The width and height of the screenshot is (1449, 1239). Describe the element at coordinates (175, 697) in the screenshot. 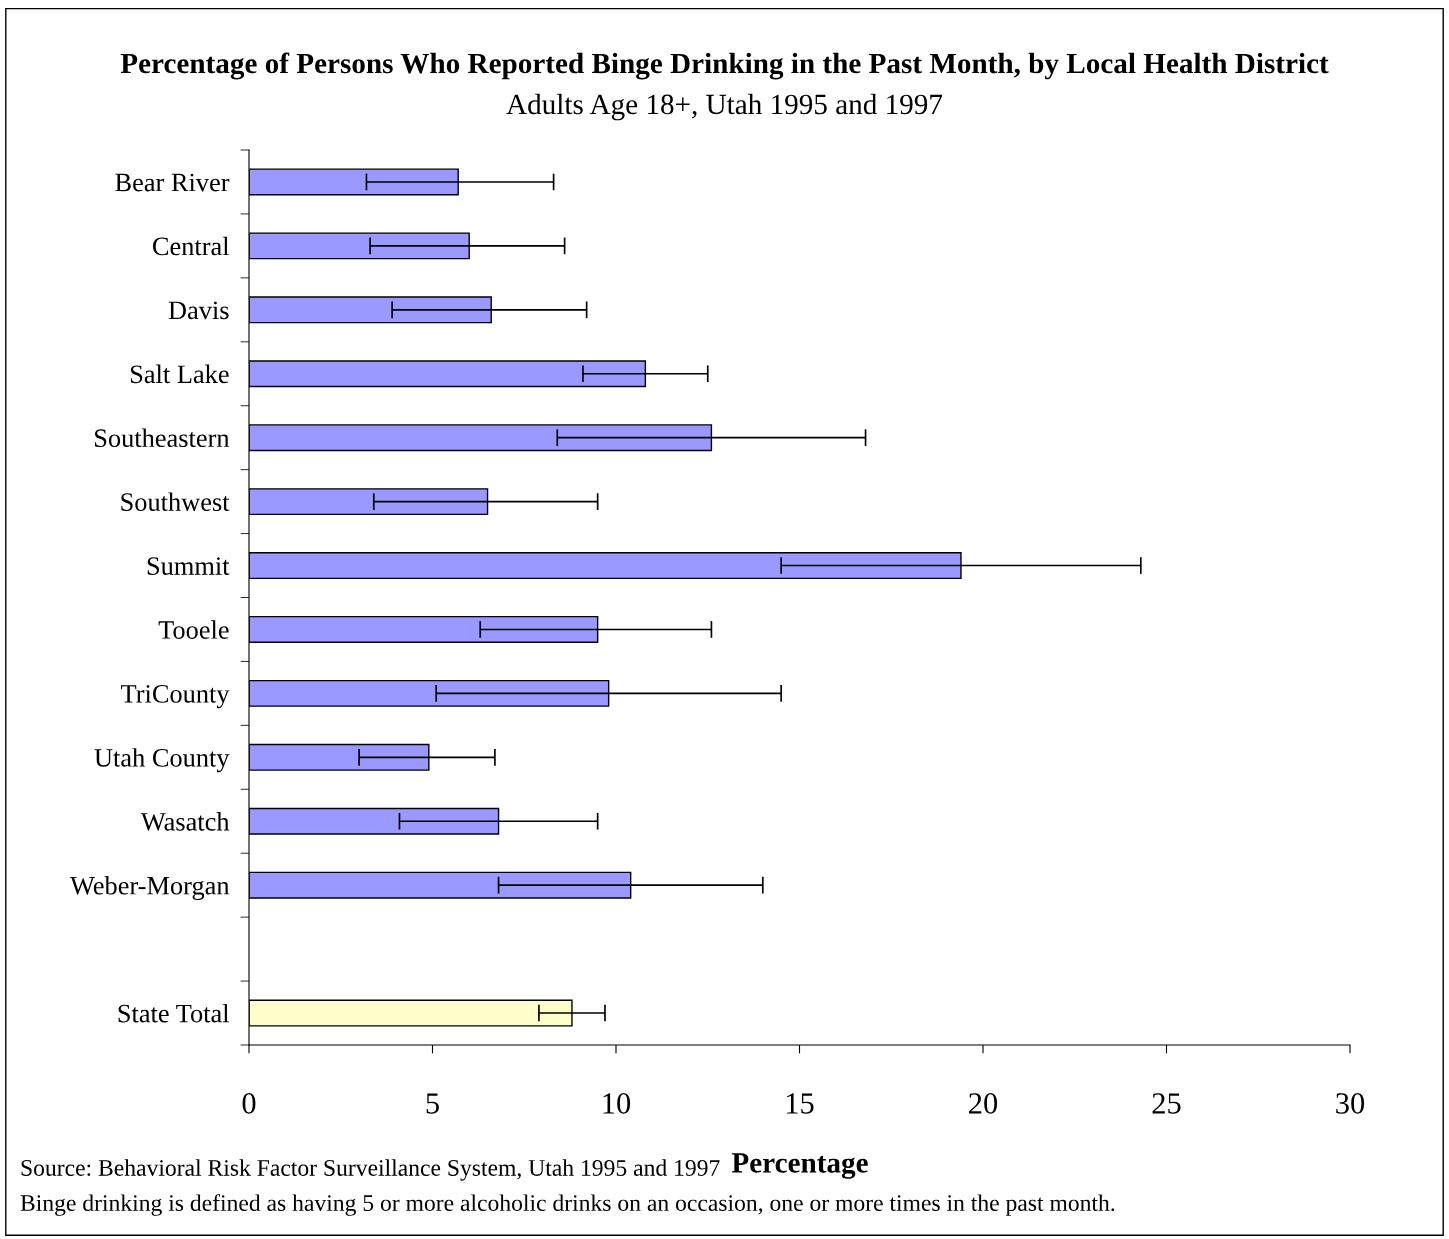

I see `y-tick-label: TriCounty` at that location.